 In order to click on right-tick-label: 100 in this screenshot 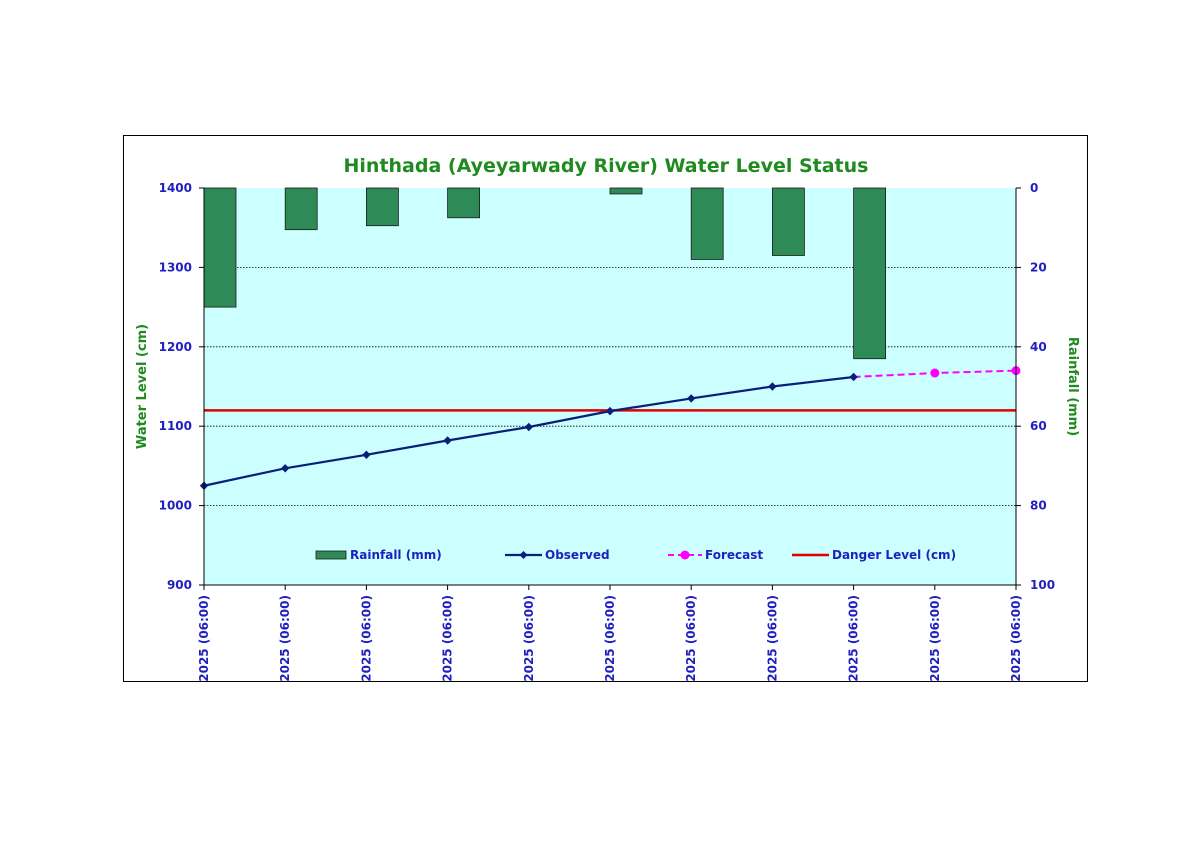, I will do `click(1042, 585)`.